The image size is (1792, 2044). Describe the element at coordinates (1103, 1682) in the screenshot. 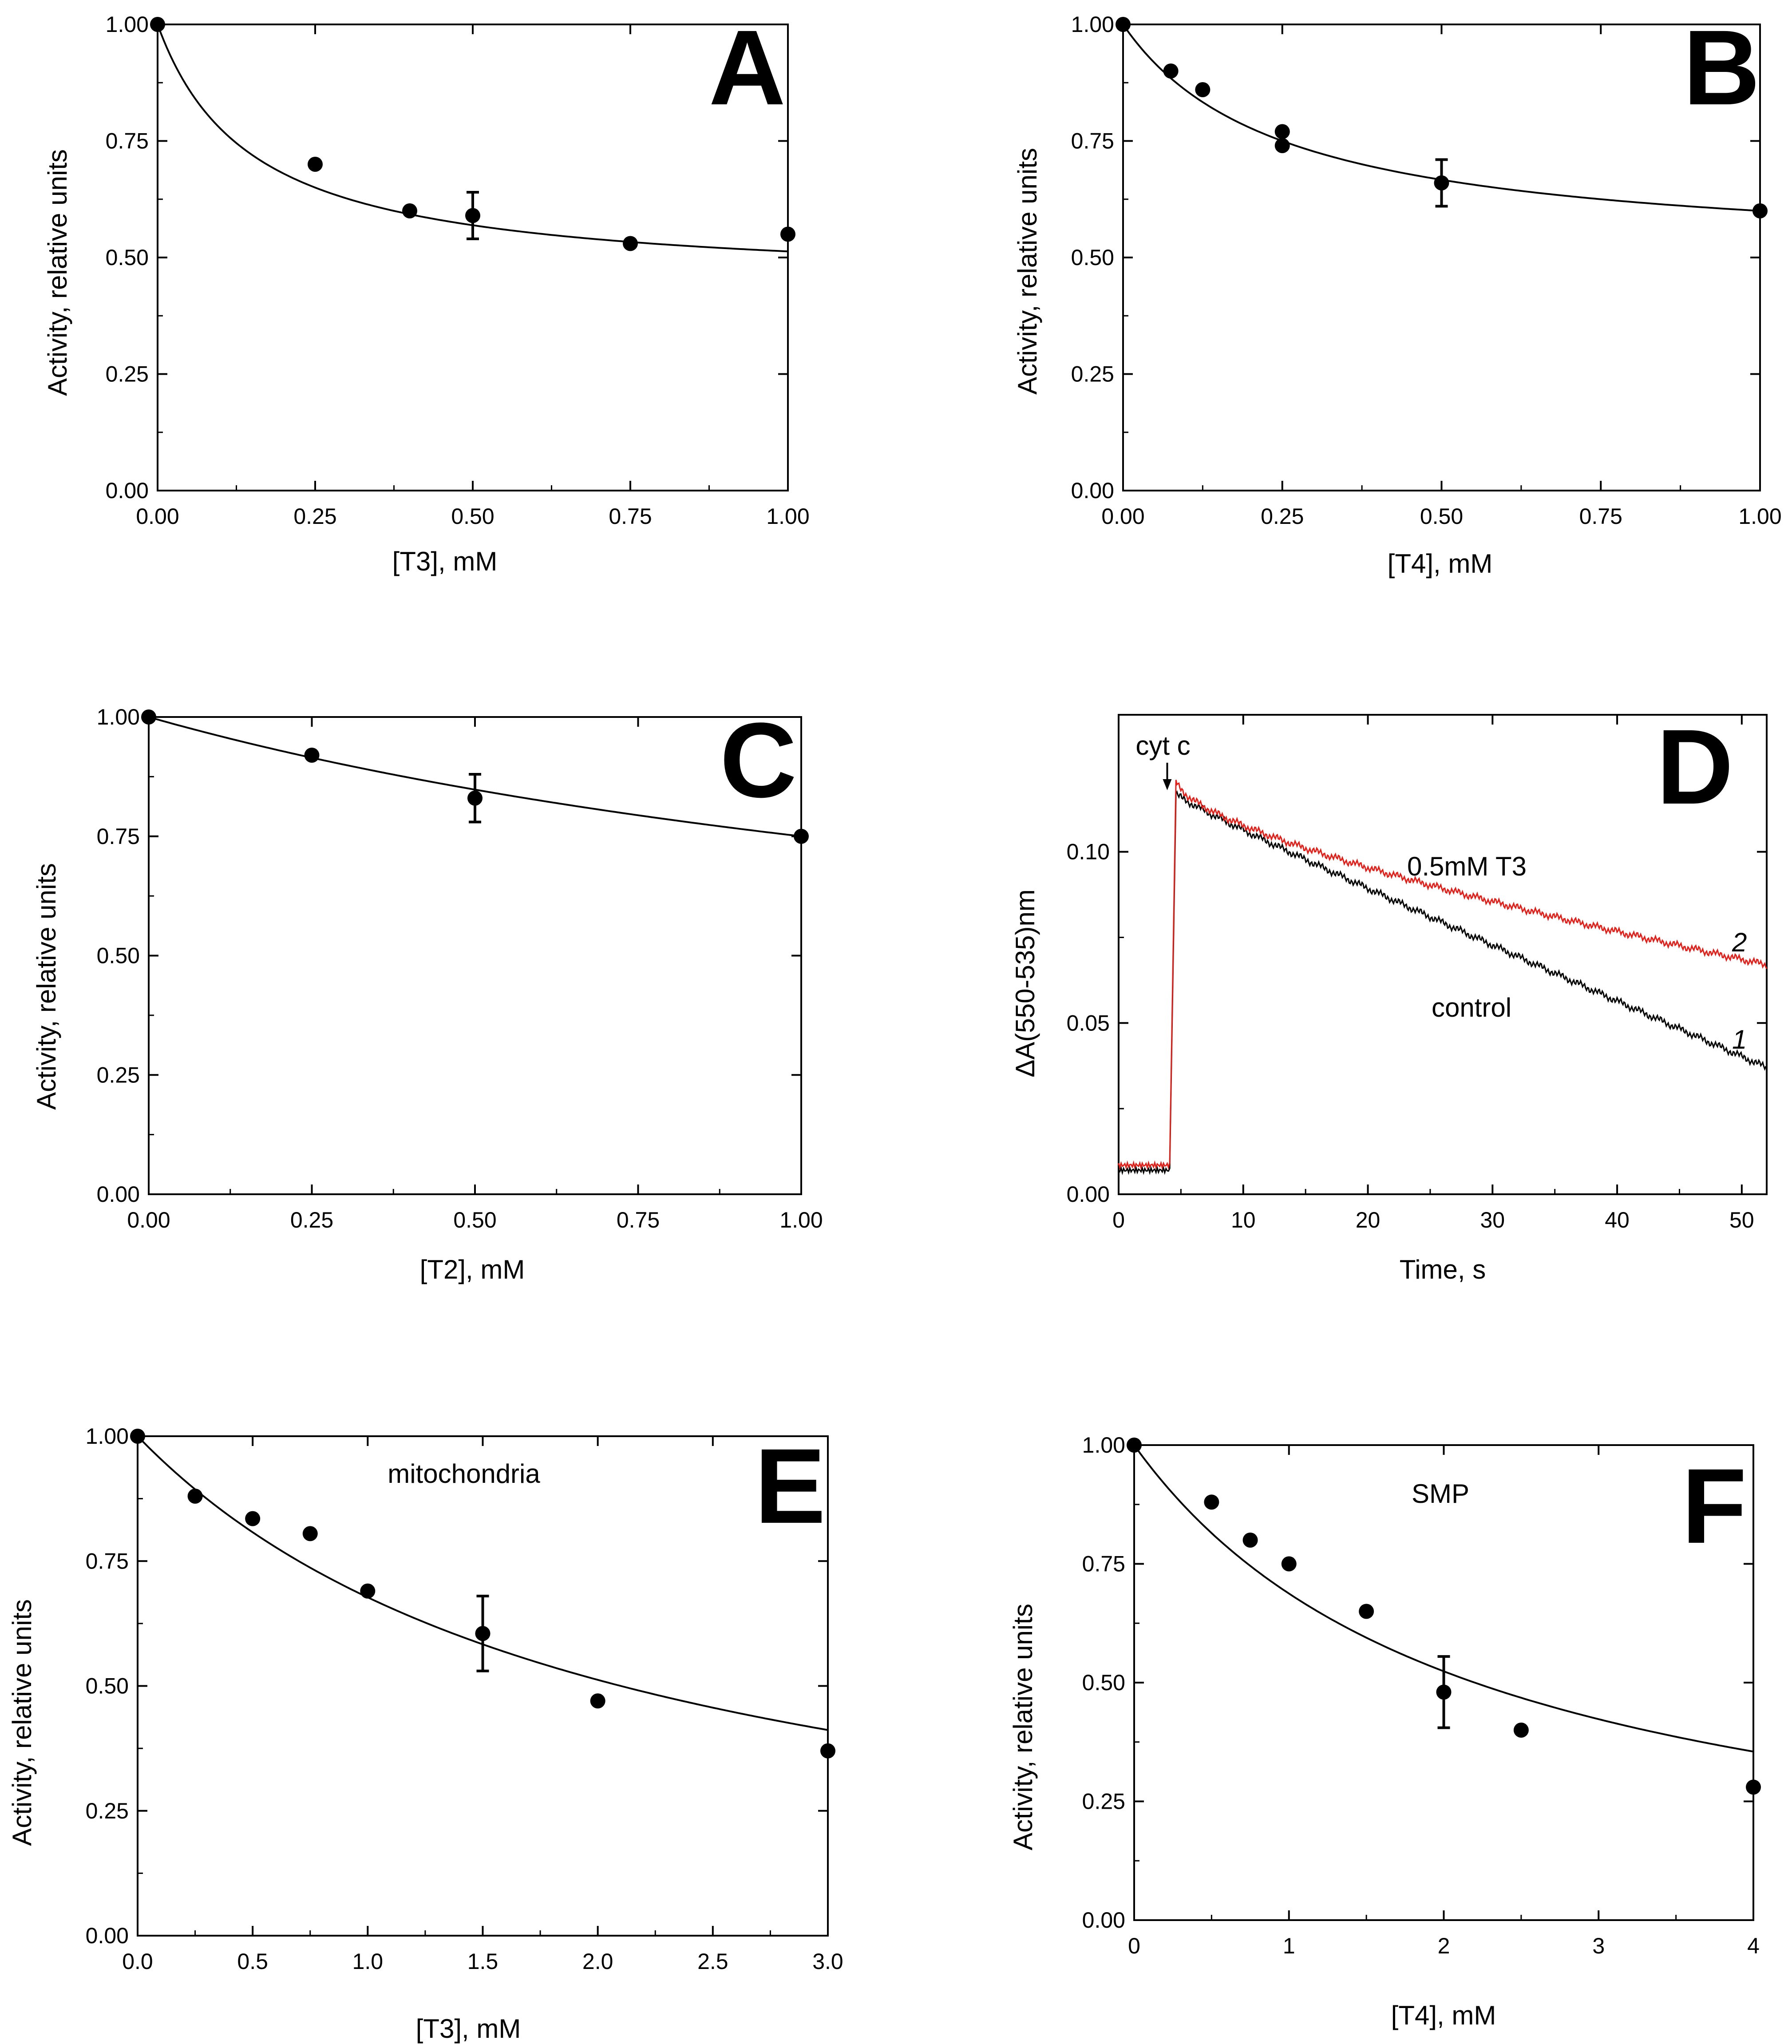

I see `panel-f-y-tick-label: 0.50` at that location.